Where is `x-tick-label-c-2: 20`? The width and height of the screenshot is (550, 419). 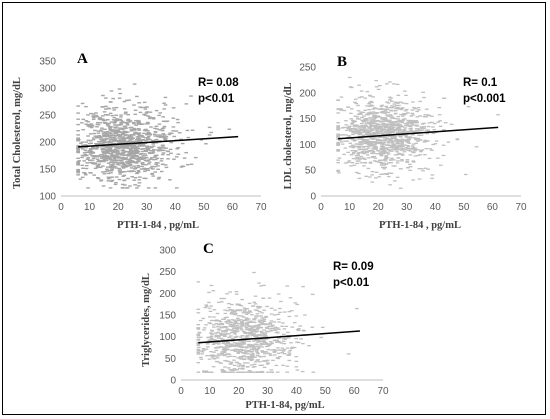 x-tick-label-c-2: 20 is located at coordinates (239, 391).